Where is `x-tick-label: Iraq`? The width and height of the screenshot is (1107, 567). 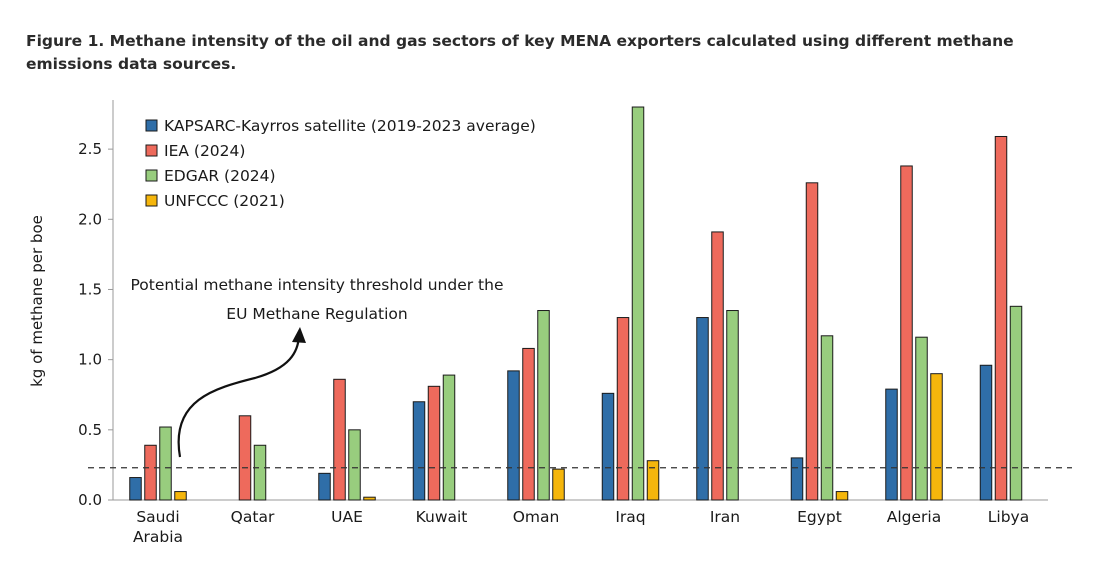
x-tick-label: Iraq is located at coordinates (630, 517).